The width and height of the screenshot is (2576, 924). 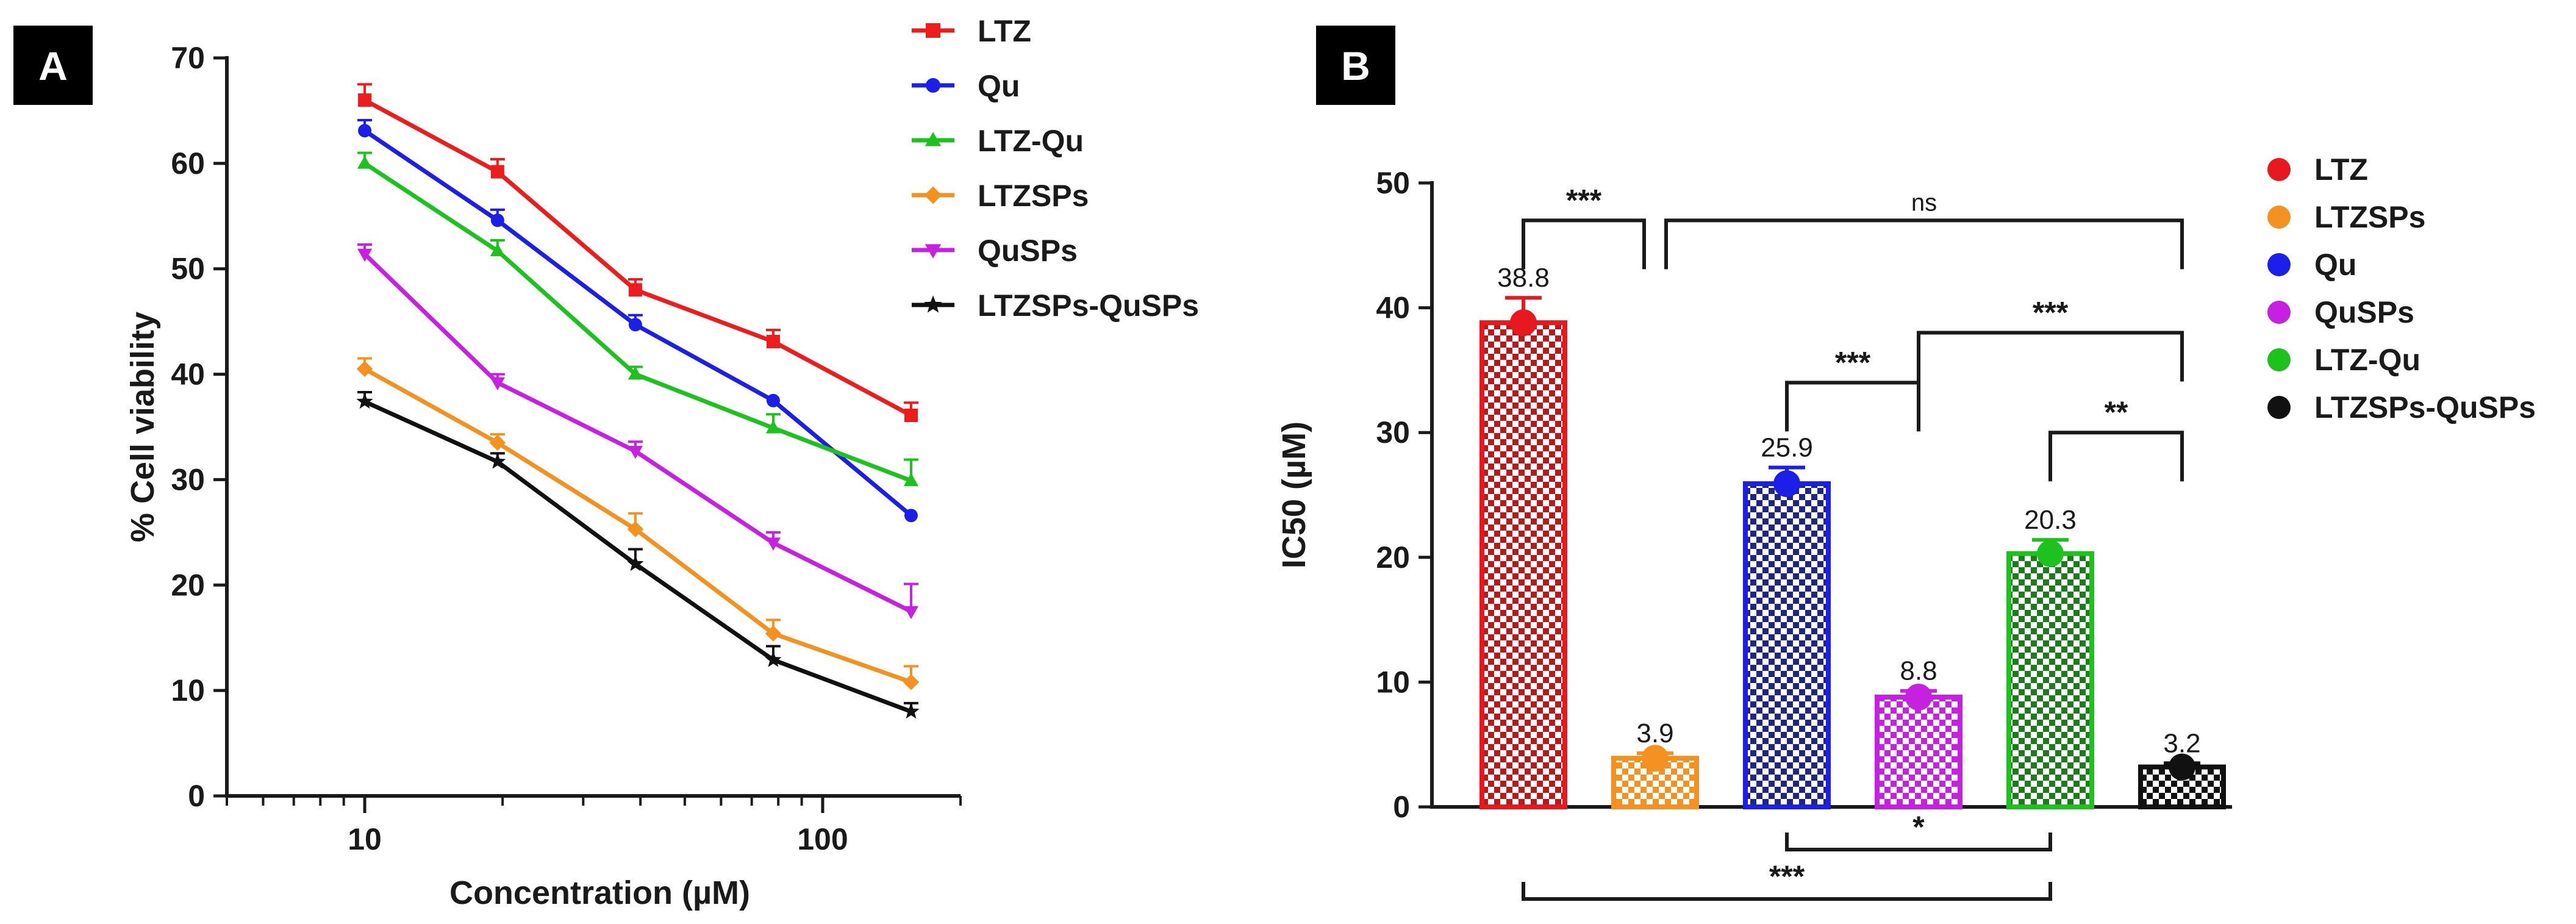 What do you see at coordinates (1294, 494) in the screenshot?
I see `y-axis-title: IC50 (µM)` at bounding box center [1294, 494].